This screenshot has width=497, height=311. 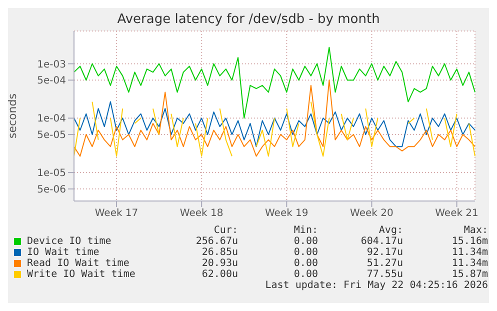 What do you see at coordinates (475, 230) in the screenshot?
I see `text: Max:` at bounding box center [475, 230].